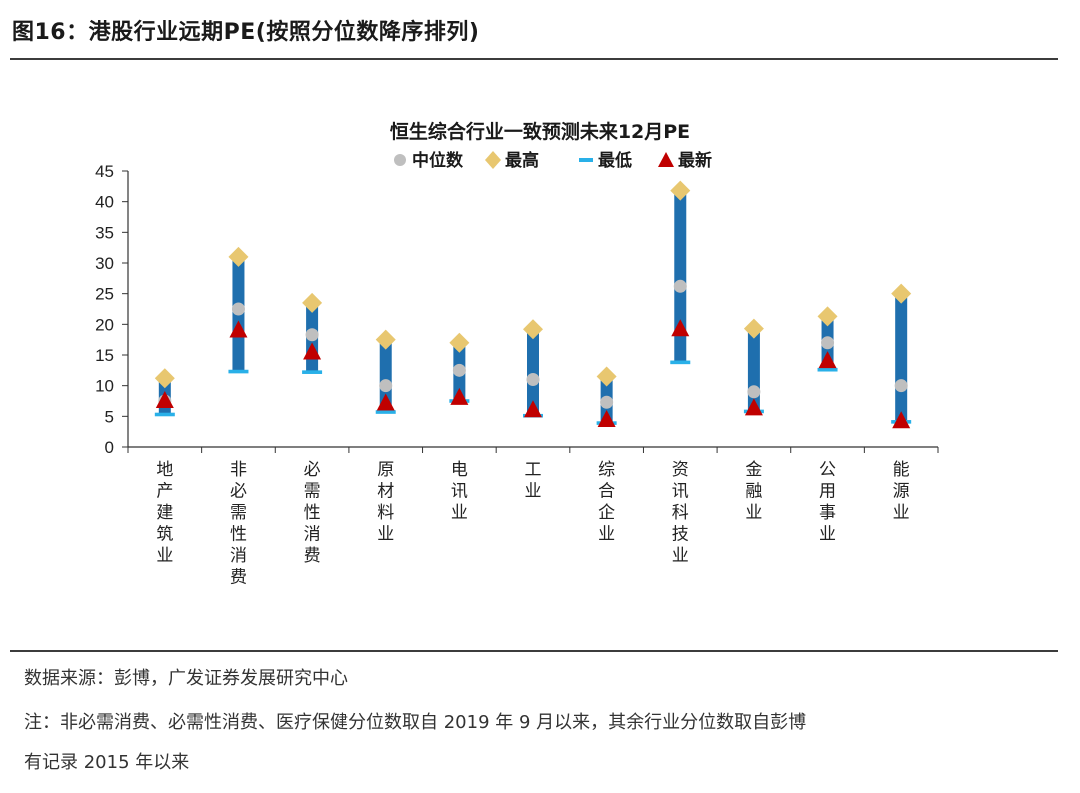  I want to click on x-category-char: 资, so click(680, 470).